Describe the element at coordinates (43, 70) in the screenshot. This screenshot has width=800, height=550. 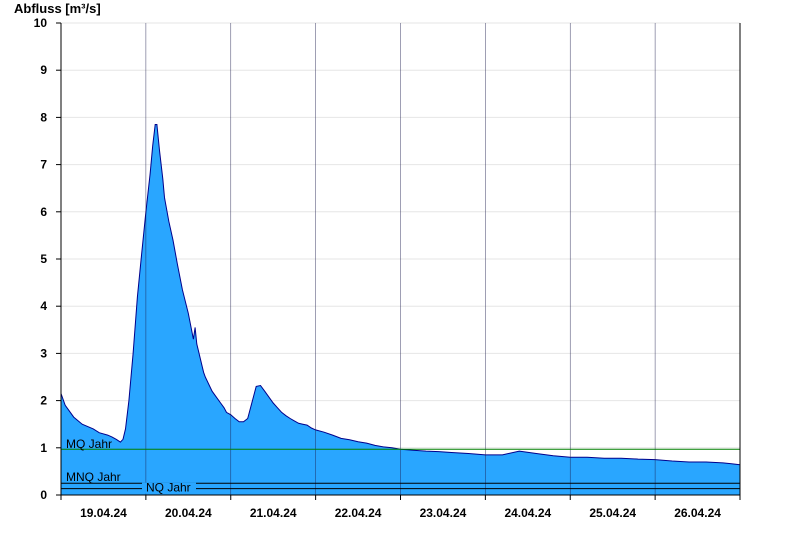
I see `y-tick-label: 9` at that location.